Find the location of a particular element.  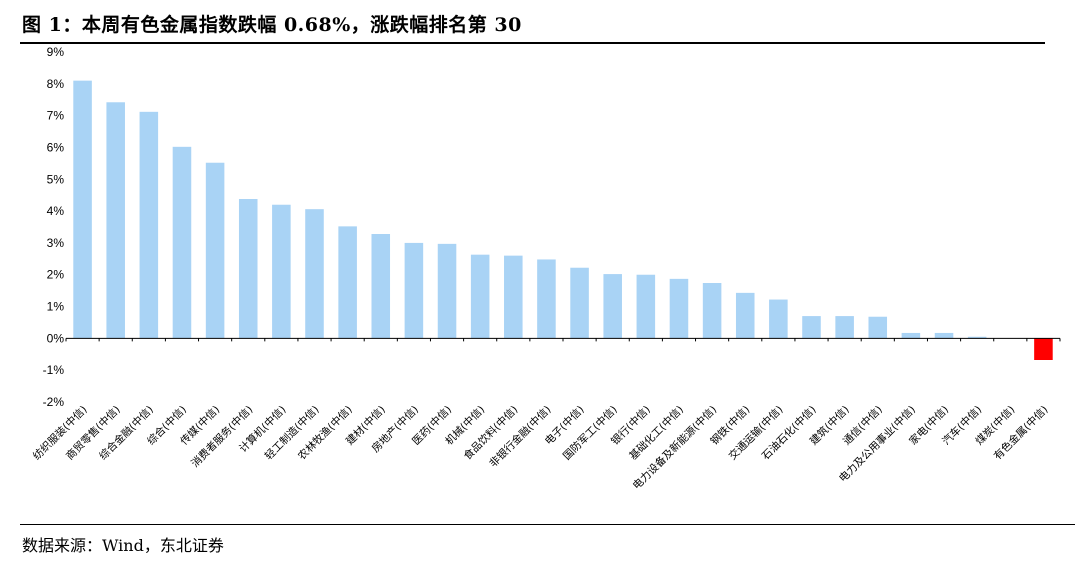

x-category-label: 消费者服务(中信) is located at coordinates (221, 436).